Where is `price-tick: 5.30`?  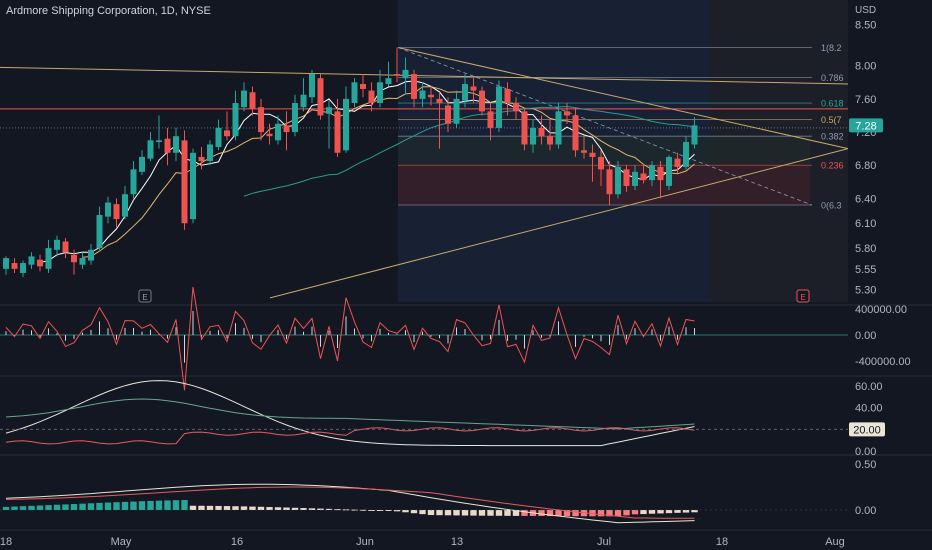
price-tick: 5.30 is located at coordinates (865, 291).